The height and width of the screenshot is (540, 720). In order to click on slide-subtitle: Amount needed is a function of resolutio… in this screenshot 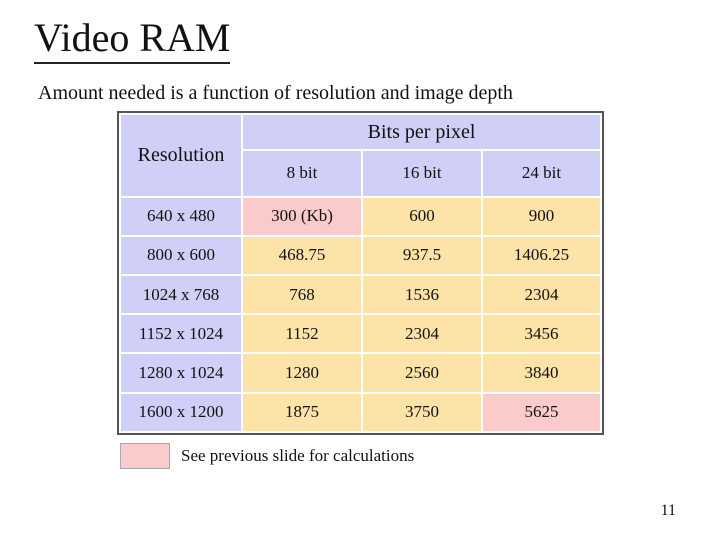, I will do `click(275, 93)`.